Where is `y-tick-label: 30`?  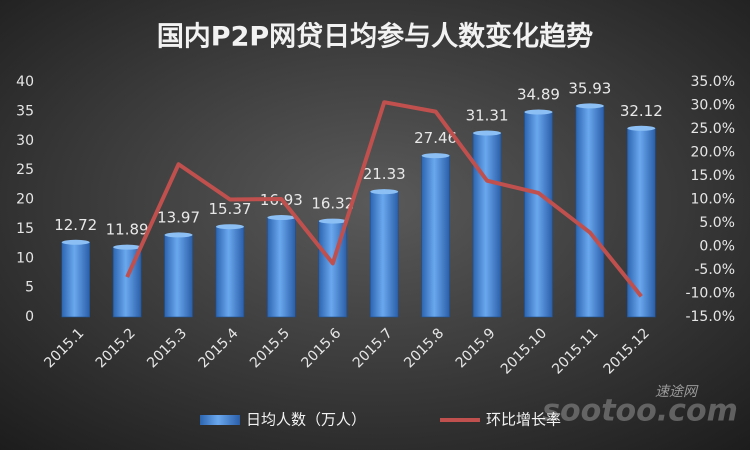 y-tick-label: 30 is located at coordinates (25, 141).